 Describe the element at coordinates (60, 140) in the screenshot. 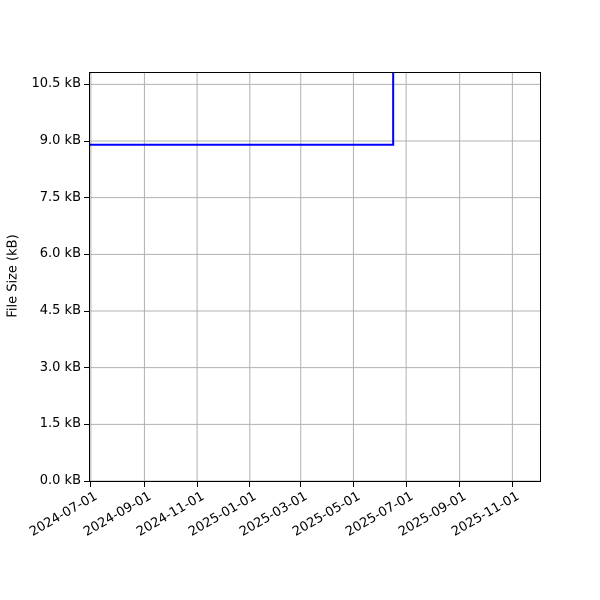

I see `y-tick-label: 9.0 kB` at that location.